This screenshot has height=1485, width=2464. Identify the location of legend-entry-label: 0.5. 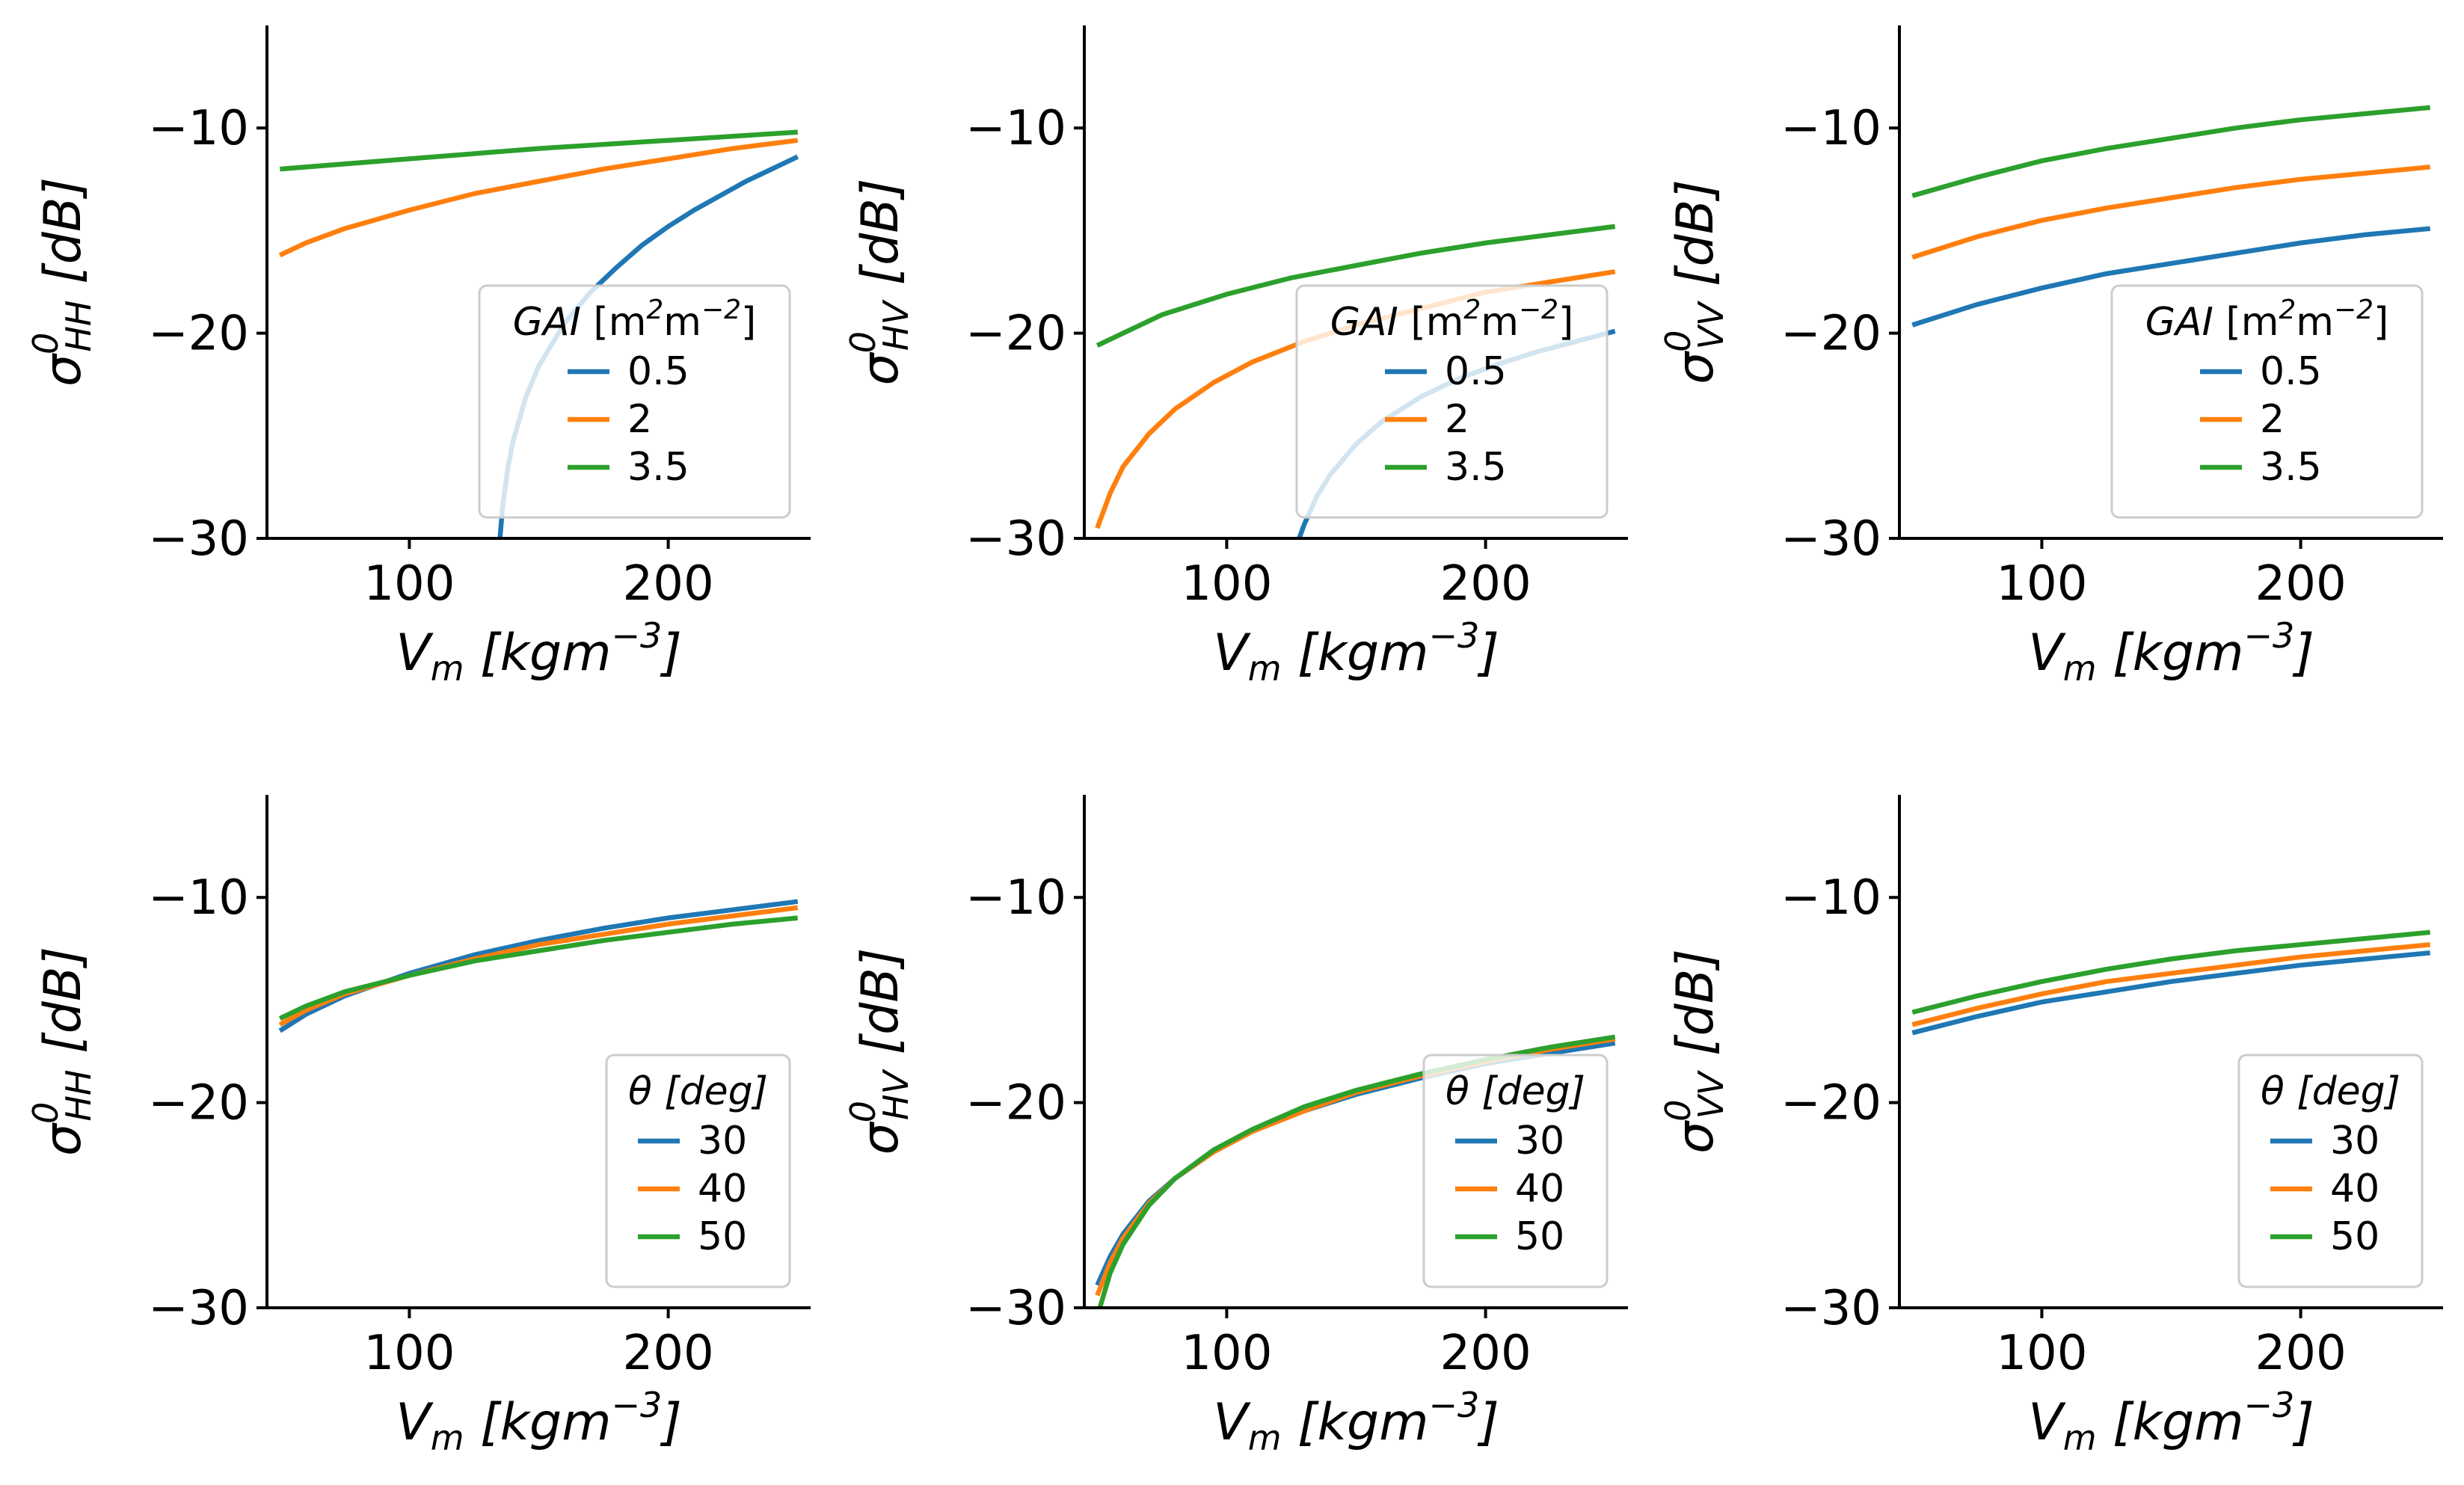
(658, 371).